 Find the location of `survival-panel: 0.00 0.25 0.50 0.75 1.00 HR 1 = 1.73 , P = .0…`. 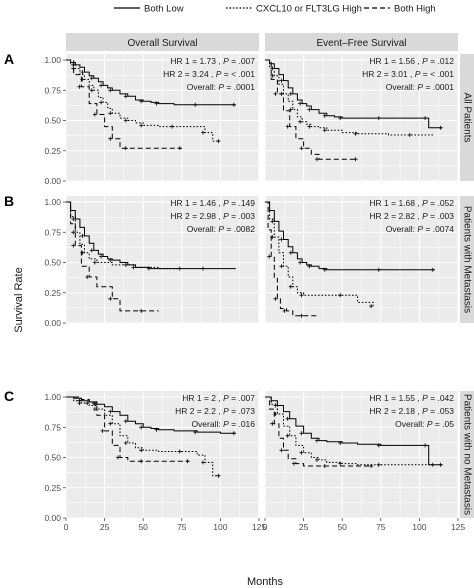

survival-panel: 0.00 0.25 0.50 0.75 1.00 HR 1 = 1.73 , P = .0… is located at coordinates (152, 120).